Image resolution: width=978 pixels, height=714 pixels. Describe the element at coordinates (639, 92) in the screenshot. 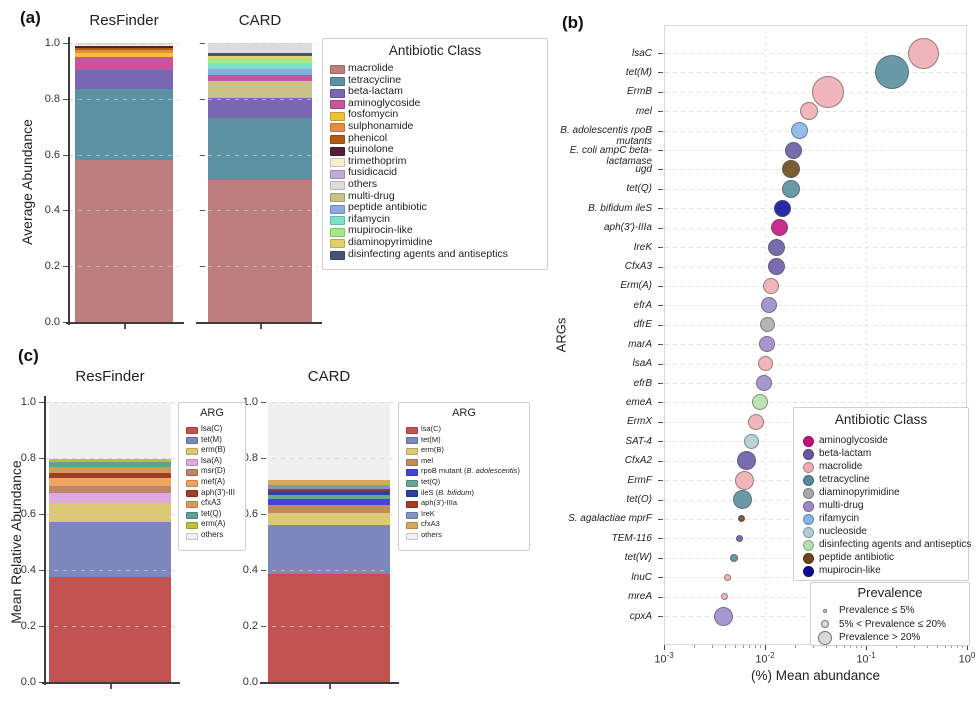

I see `arg-row-label: ErmB` at that location.